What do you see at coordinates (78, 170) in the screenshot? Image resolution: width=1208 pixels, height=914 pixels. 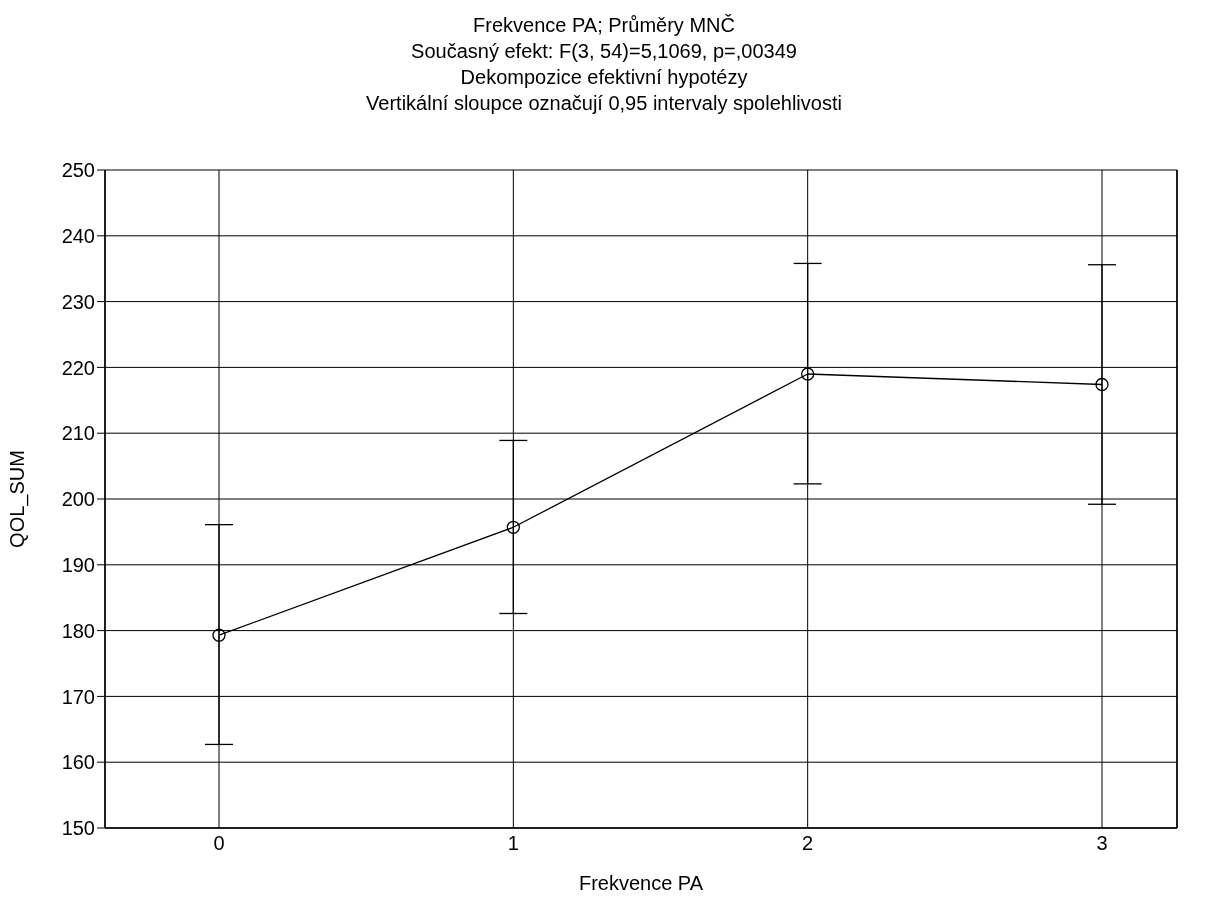 I see `y-tick-label: 250` at bounding box center [78, 170].